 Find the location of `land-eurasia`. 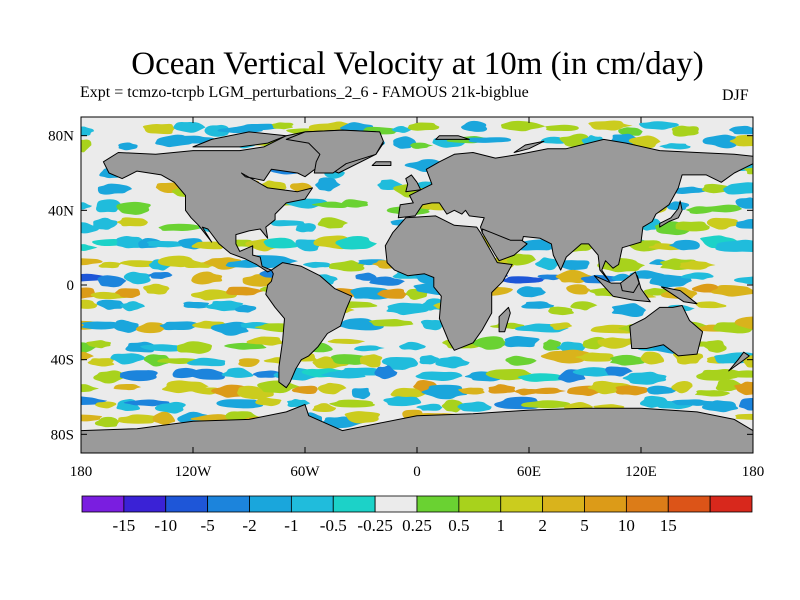

land-eurasia is located at coordinates (575, 210).